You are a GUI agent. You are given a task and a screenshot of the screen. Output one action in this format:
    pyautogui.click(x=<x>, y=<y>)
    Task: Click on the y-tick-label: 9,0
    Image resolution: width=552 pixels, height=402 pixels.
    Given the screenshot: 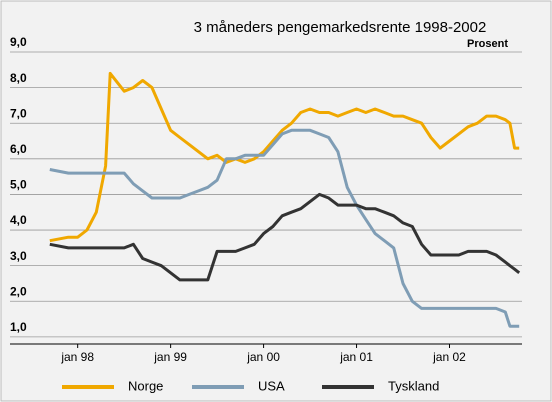 What is the action you would take?
    pyautogui.click(x=18, y=42)
    